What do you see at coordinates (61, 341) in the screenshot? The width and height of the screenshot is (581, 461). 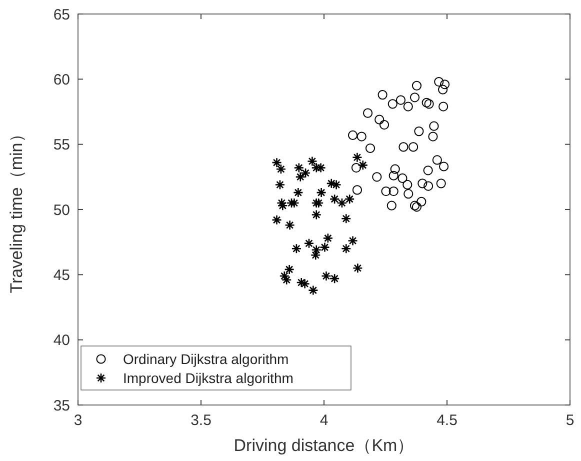 I see `y-tick-label: 40` at bounding box center [61, 341].